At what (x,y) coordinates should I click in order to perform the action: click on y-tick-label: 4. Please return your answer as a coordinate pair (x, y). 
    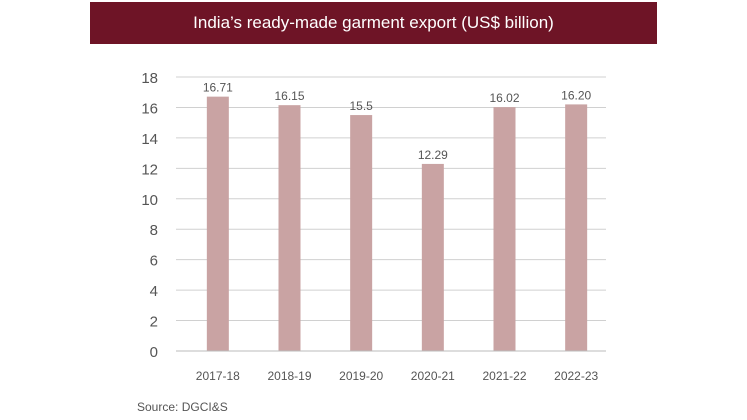
    Looking at the image, I should click on (154, 291).